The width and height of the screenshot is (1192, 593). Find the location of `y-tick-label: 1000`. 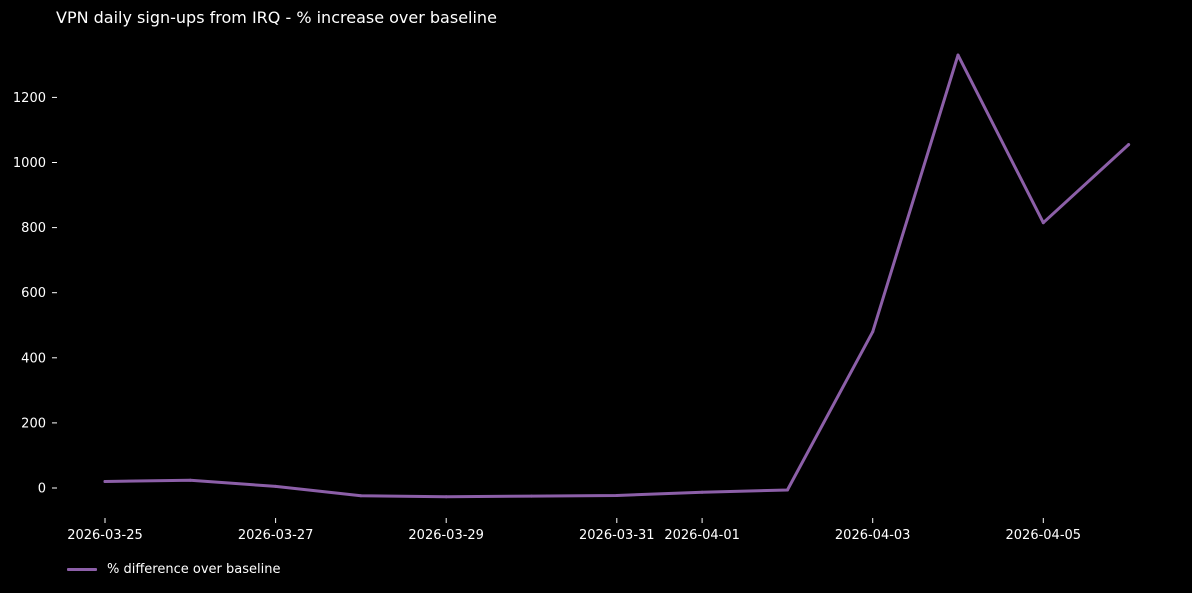

y-tick-label: 1000 is located at coordinates (29, 163).